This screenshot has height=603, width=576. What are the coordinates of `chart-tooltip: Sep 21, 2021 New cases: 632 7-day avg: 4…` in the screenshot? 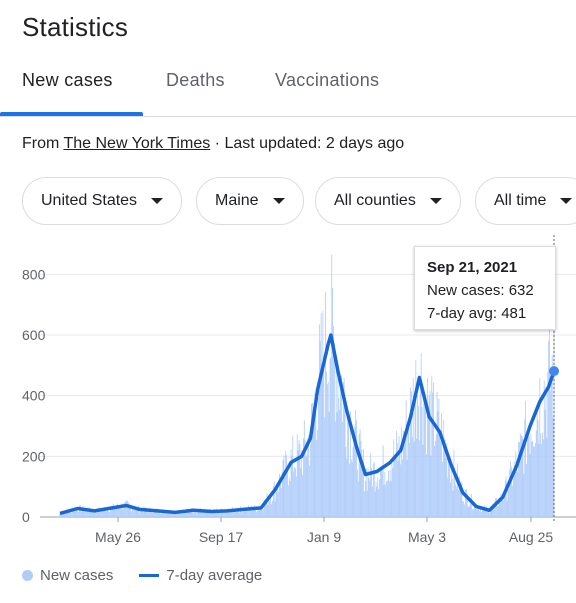 It's located at (485, 288).